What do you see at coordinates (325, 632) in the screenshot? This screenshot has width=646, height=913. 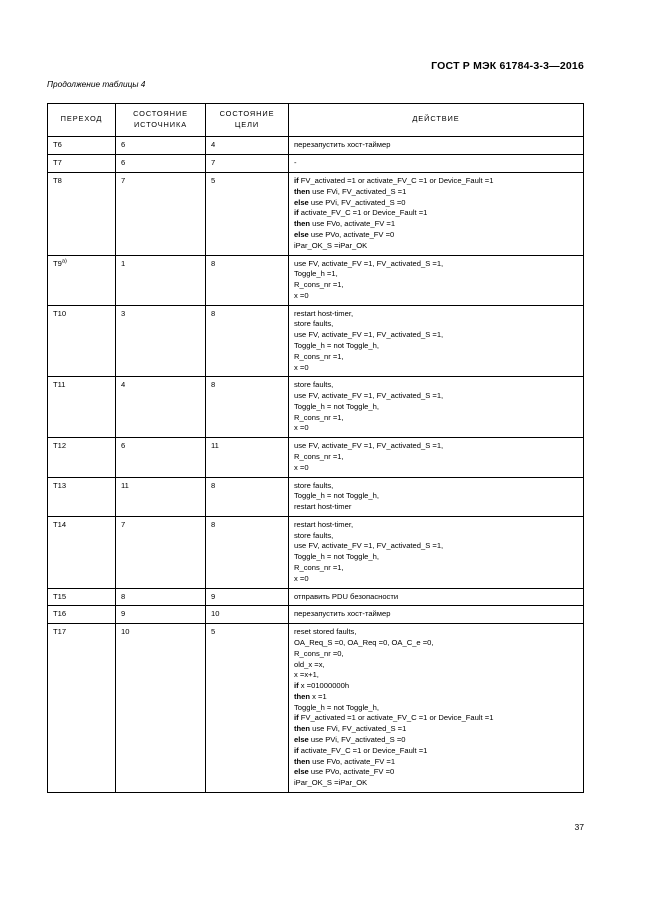 I see `action-text: reset stored faults,` at bounding box center [325, 632].